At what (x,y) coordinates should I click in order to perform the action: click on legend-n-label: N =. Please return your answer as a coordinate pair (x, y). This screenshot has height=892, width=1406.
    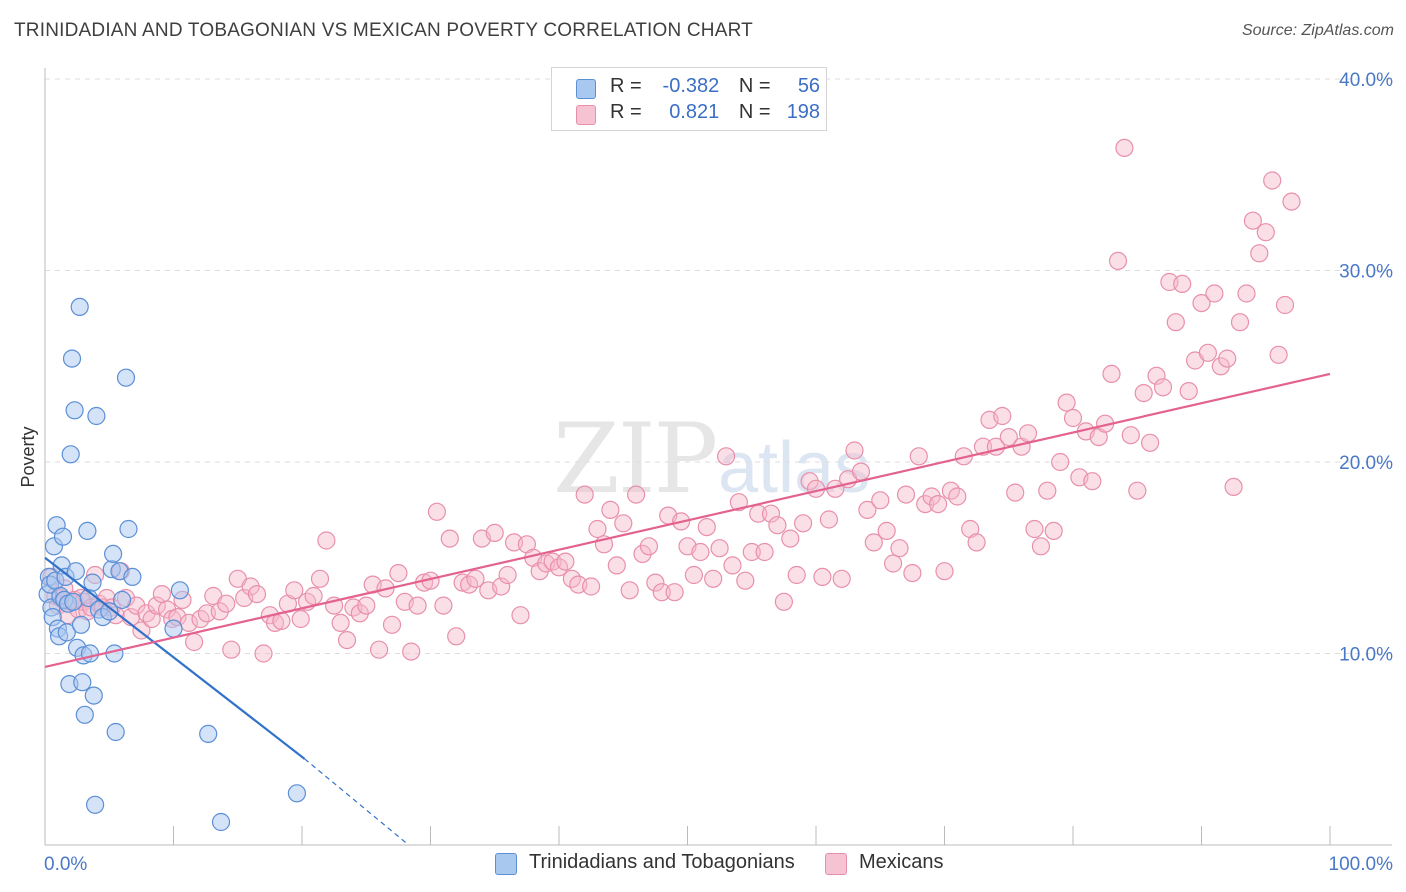
    Looking at the image, I should click on (754, 86).